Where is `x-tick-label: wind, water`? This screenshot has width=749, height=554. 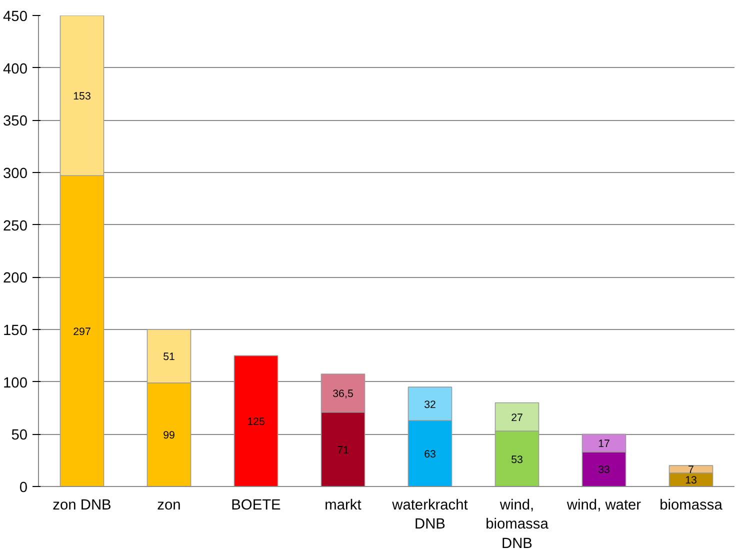 x-tick-label: wind, water is located at coordinates (604, 506).